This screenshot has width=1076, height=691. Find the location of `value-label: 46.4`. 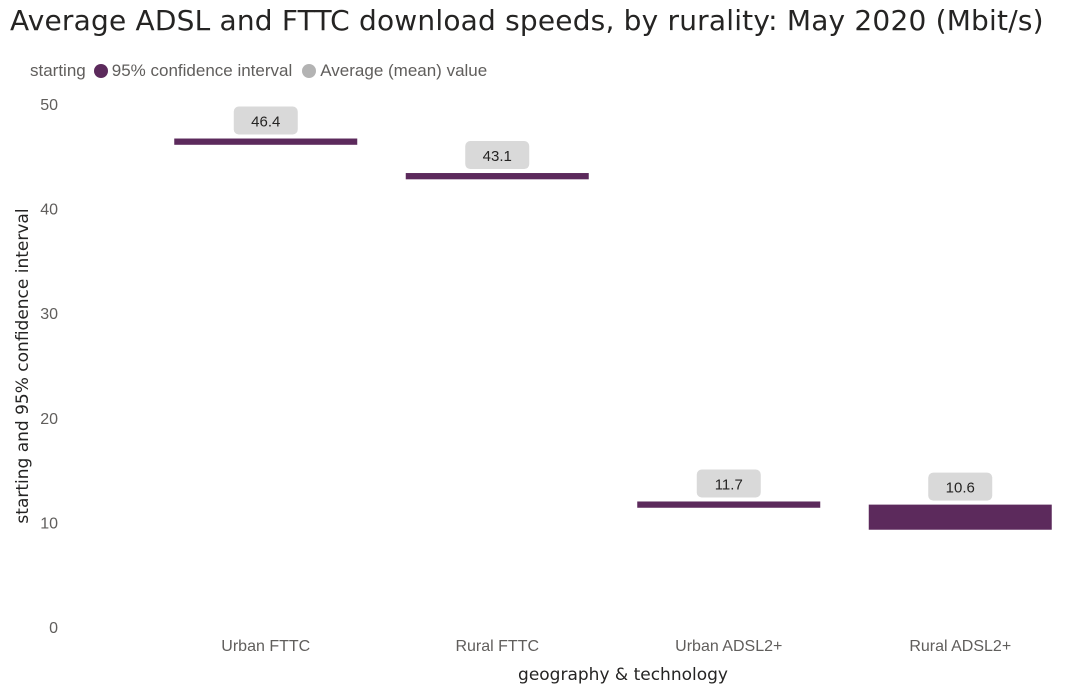

value-label: 46.4 is located at coordinates (265, 122).